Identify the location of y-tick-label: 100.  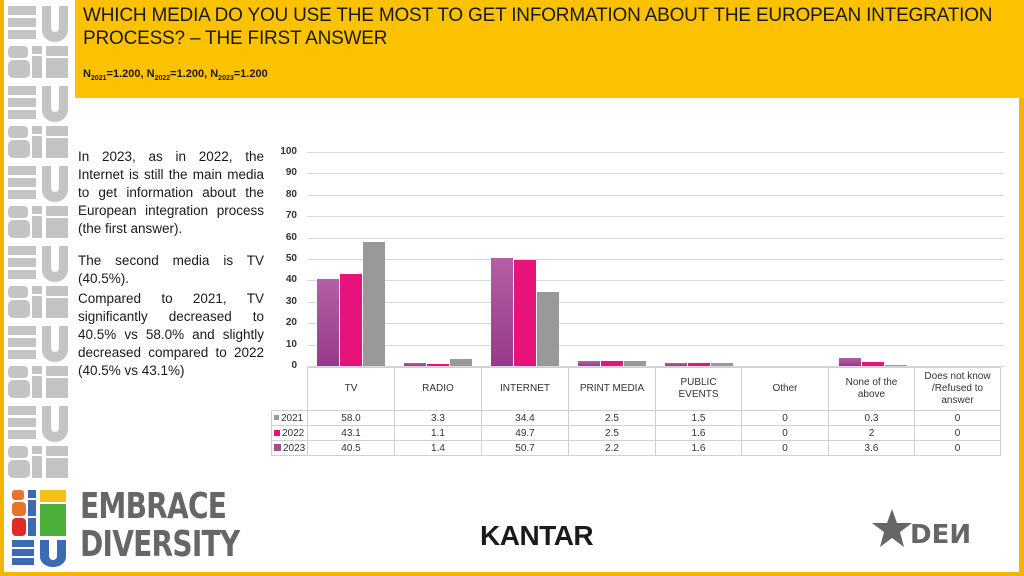
(288, 151).